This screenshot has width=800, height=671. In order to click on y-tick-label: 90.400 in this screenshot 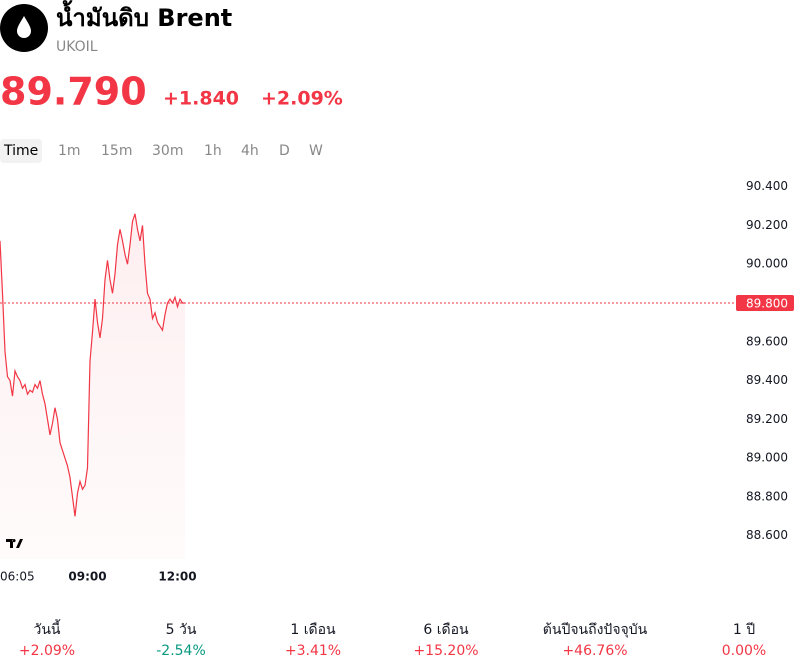, I will do `click(767, 186)`.